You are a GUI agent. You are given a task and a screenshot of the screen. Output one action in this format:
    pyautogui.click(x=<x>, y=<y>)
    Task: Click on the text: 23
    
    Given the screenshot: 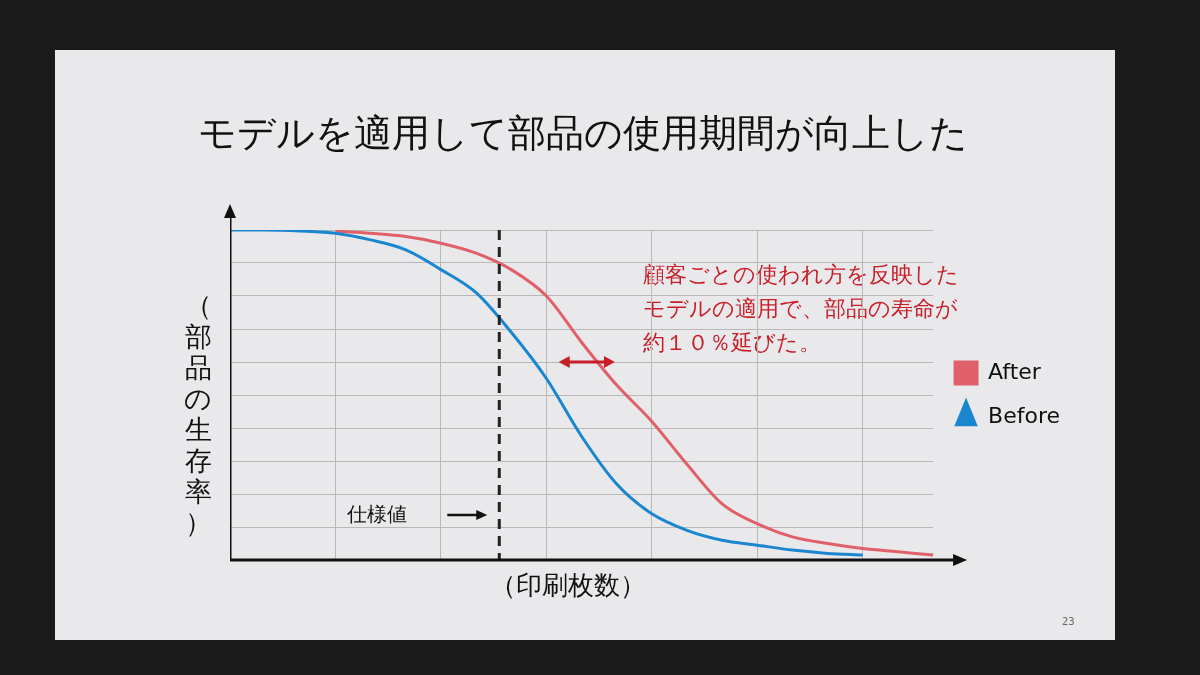 What is the action you would take?
    pyautogui.click(x=1068, y=621)
    